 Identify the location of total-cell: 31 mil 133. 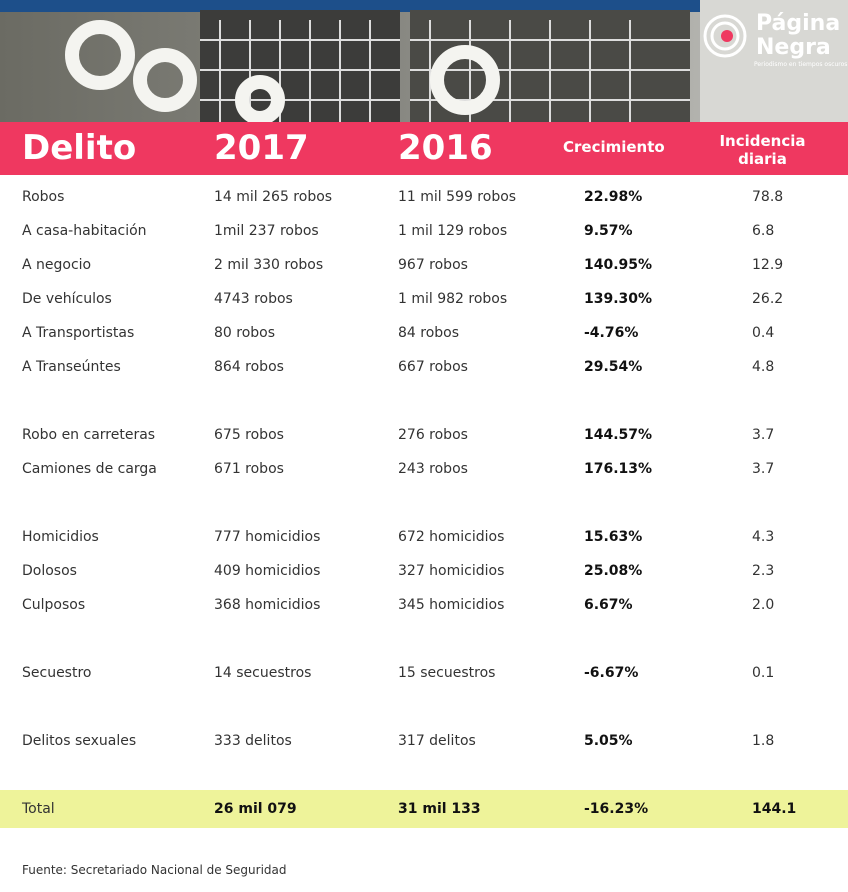
(439, 809).